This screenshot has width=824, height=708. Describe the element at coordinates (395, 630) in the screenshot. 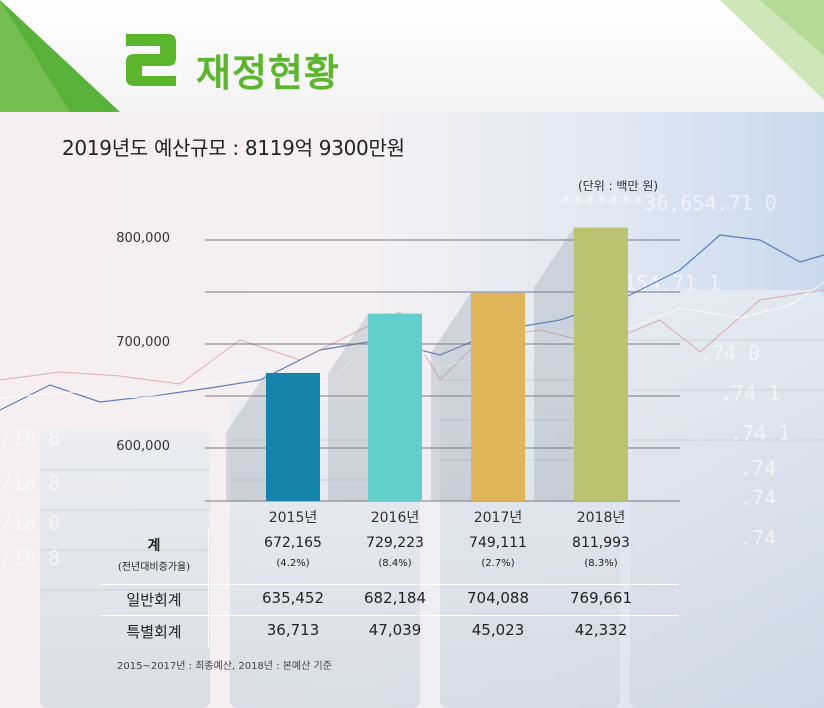

I see `table-cell: 47,039` at that location.